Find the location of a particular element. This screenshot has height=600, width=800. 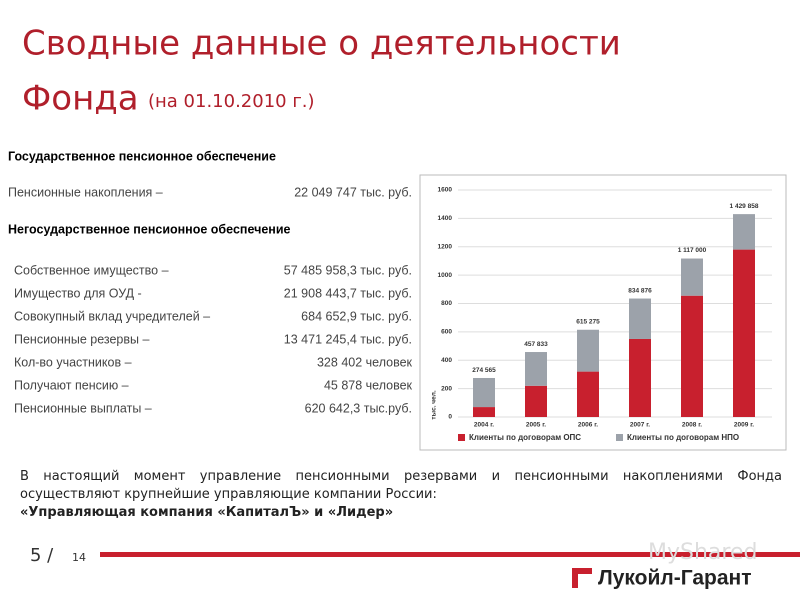

y-tick-label: 800 is located at coordinates (446, 303).